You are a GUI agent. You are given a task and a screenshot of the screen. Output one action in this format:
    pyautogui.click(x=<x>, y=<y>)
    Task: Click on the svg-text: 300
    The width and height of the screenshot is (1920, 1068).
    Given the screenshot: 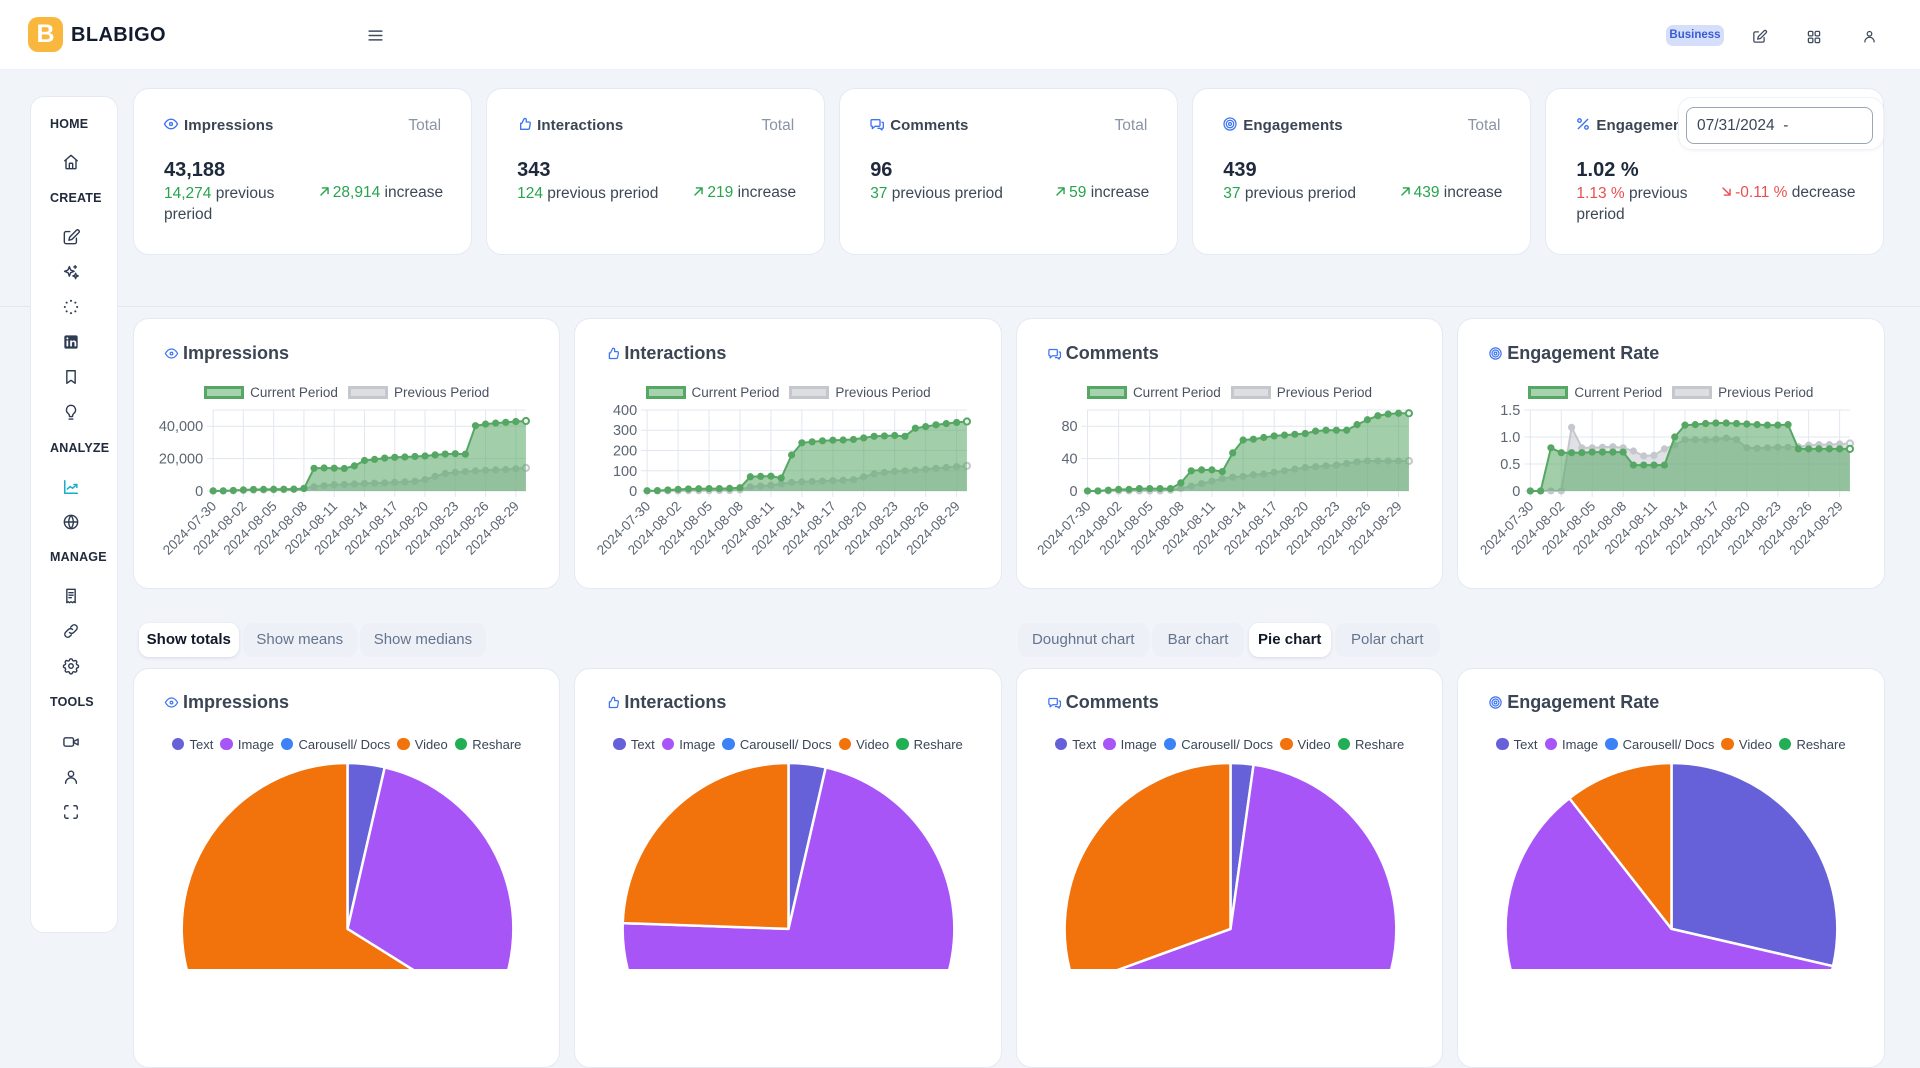 What is the action you would take?
    pyautogui.click(x=625, y=431)
    